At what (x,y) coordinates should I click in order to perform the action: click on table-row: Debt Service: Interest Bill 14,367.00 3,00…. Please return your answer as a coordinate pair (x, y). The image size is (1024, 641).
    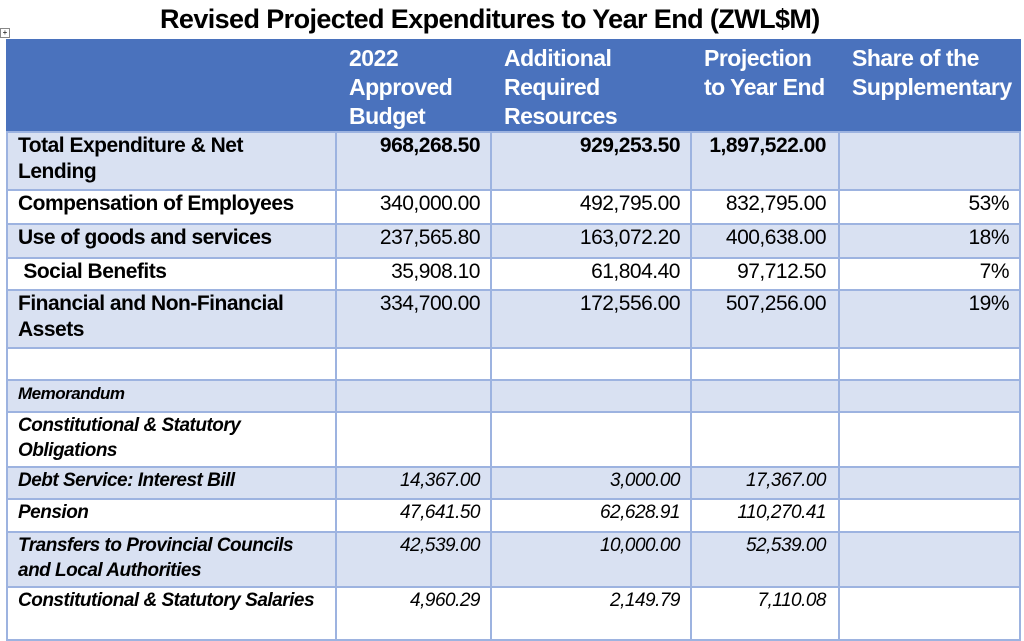
    Looking at the image, I should click on (513, 483).